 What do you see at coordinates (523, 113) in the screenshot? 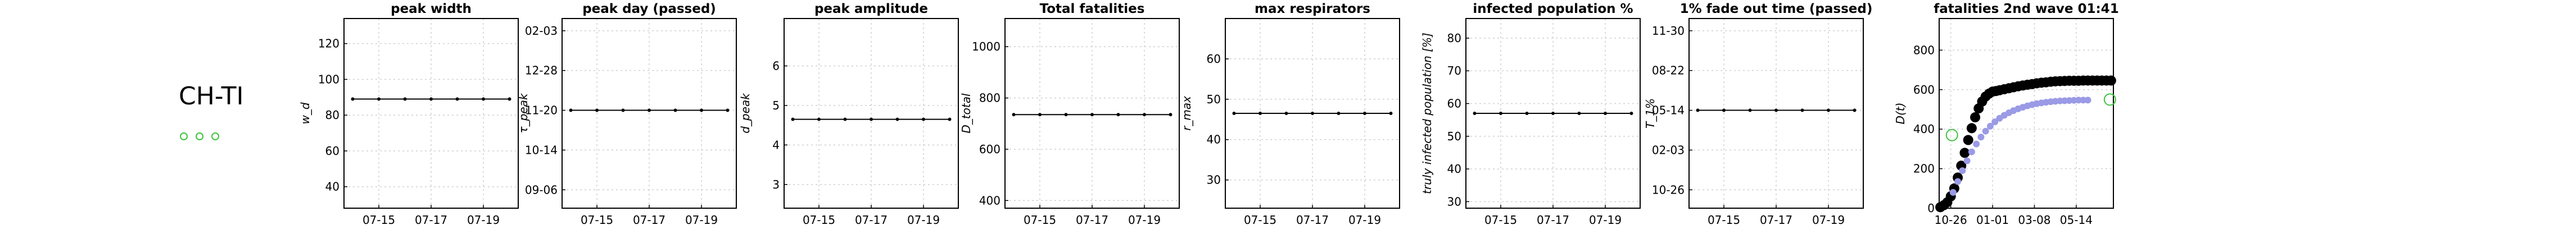
I see `y-axis-label: τ_peak` at bounding box center [523, 113].